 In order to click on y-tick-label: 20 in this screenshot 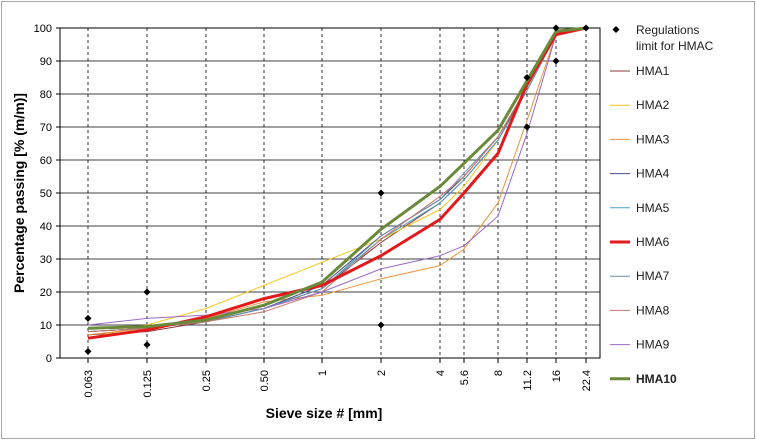, I will do `click(46, 293)`.